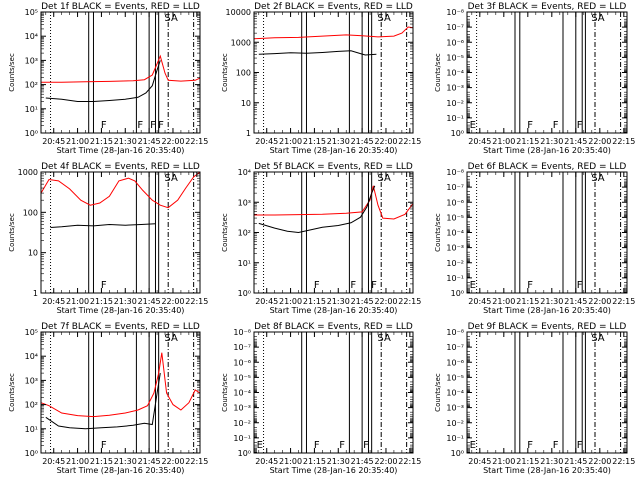 Image resolution: width=640 pixels, height=480 pixels. What do you see at coordinates (333, 7) in the screenshot?
I see `chart-title: Det 2f BLACK = Events, RED = LLD` at bounding box center [333, 7].